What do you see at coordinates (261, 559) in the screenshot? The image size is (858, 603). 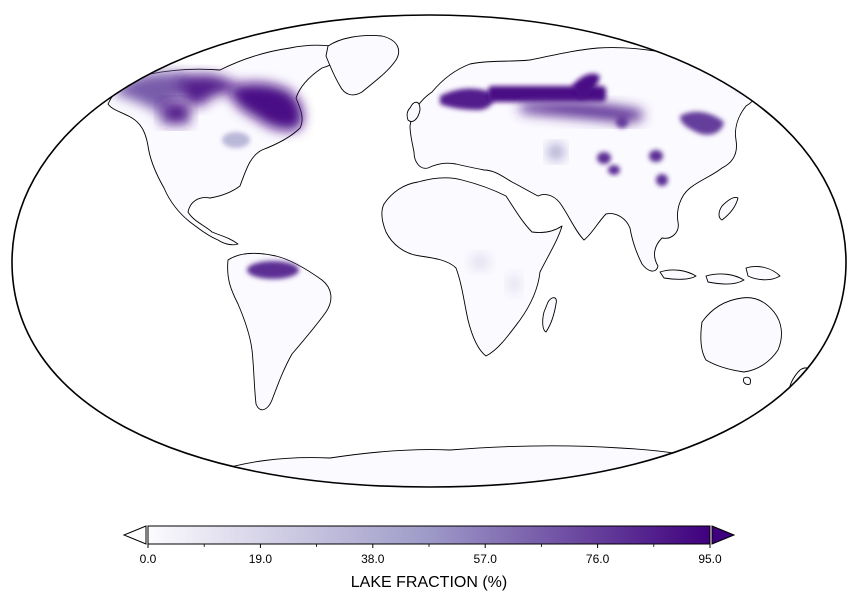 I see `colorbar-tick-label: 19.0` at bounding box center [261, 559].